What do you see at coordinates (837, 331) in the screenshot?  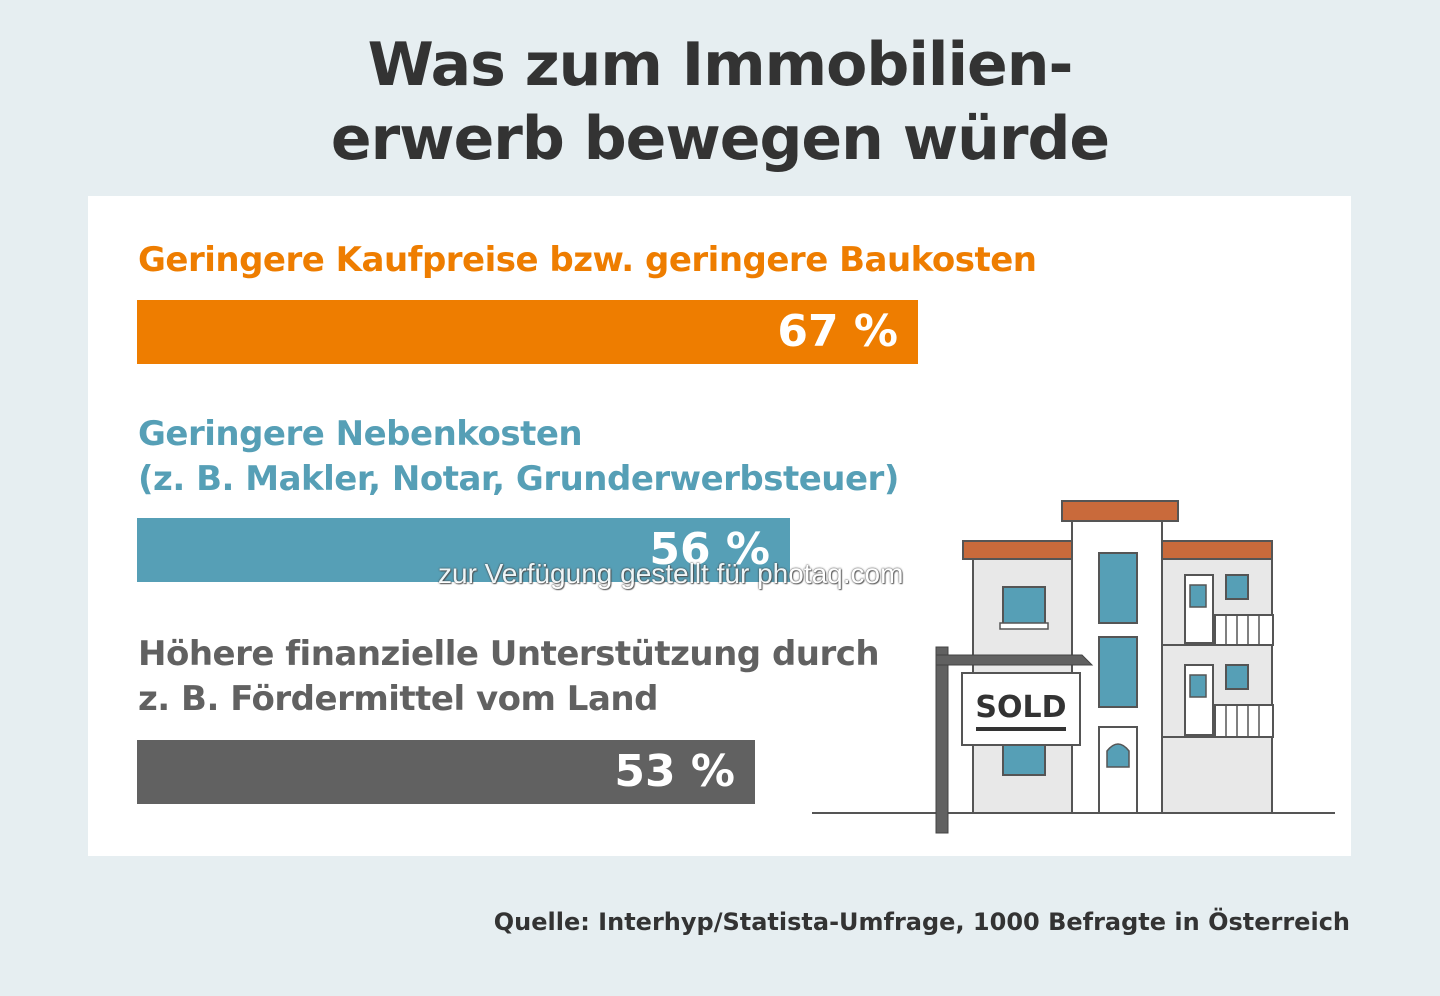 I see `bar-value-label: 67 %` at bounding box center [837, 331].